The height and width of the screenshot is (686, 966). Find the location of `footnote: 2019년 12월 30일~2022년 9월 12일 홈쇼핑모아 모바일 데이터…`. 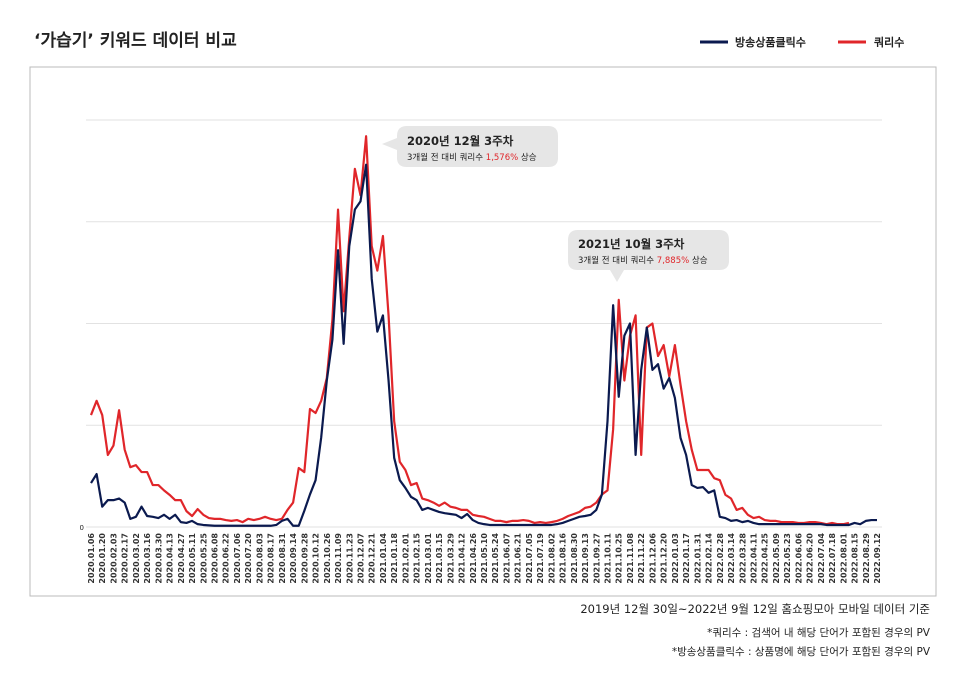

footnote: 2019년 12월 30일~2022년 9월 12일 홈쇼핑모아 모바일 데이터… is located at coordinates (755, 609).